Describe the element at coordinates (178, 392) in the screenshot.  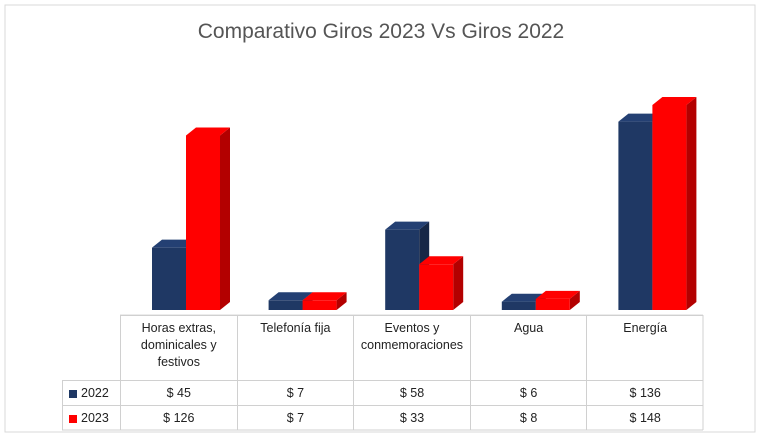
I see `data-label: $ 45` at that location.